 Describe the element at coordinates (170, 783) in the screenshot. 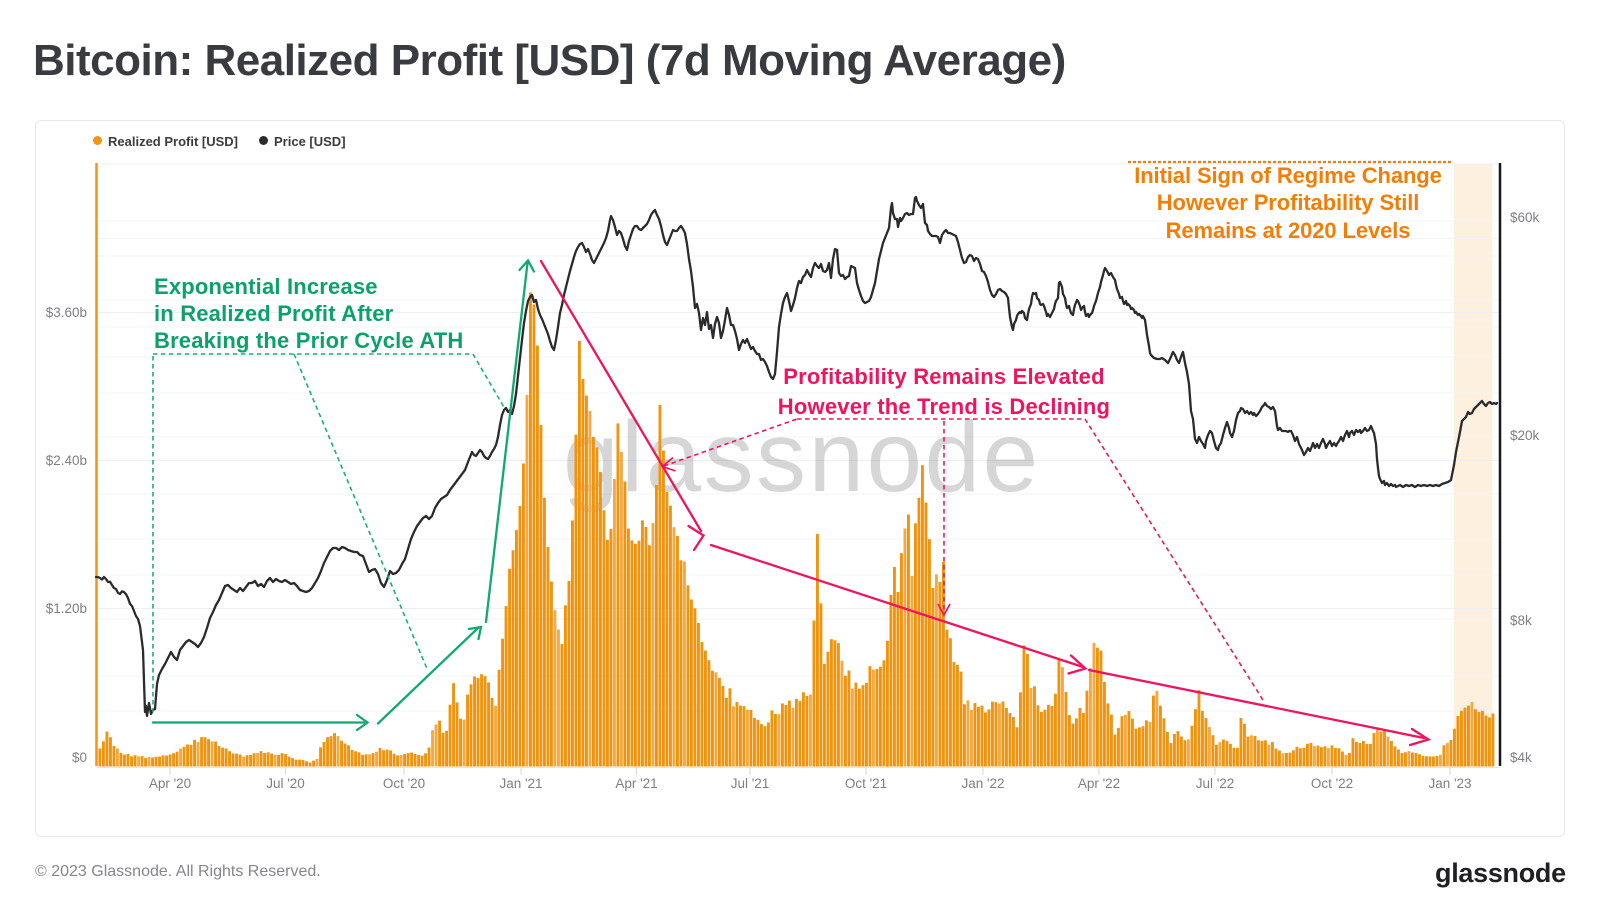

I see `svg-text: Apr '20` at that location.